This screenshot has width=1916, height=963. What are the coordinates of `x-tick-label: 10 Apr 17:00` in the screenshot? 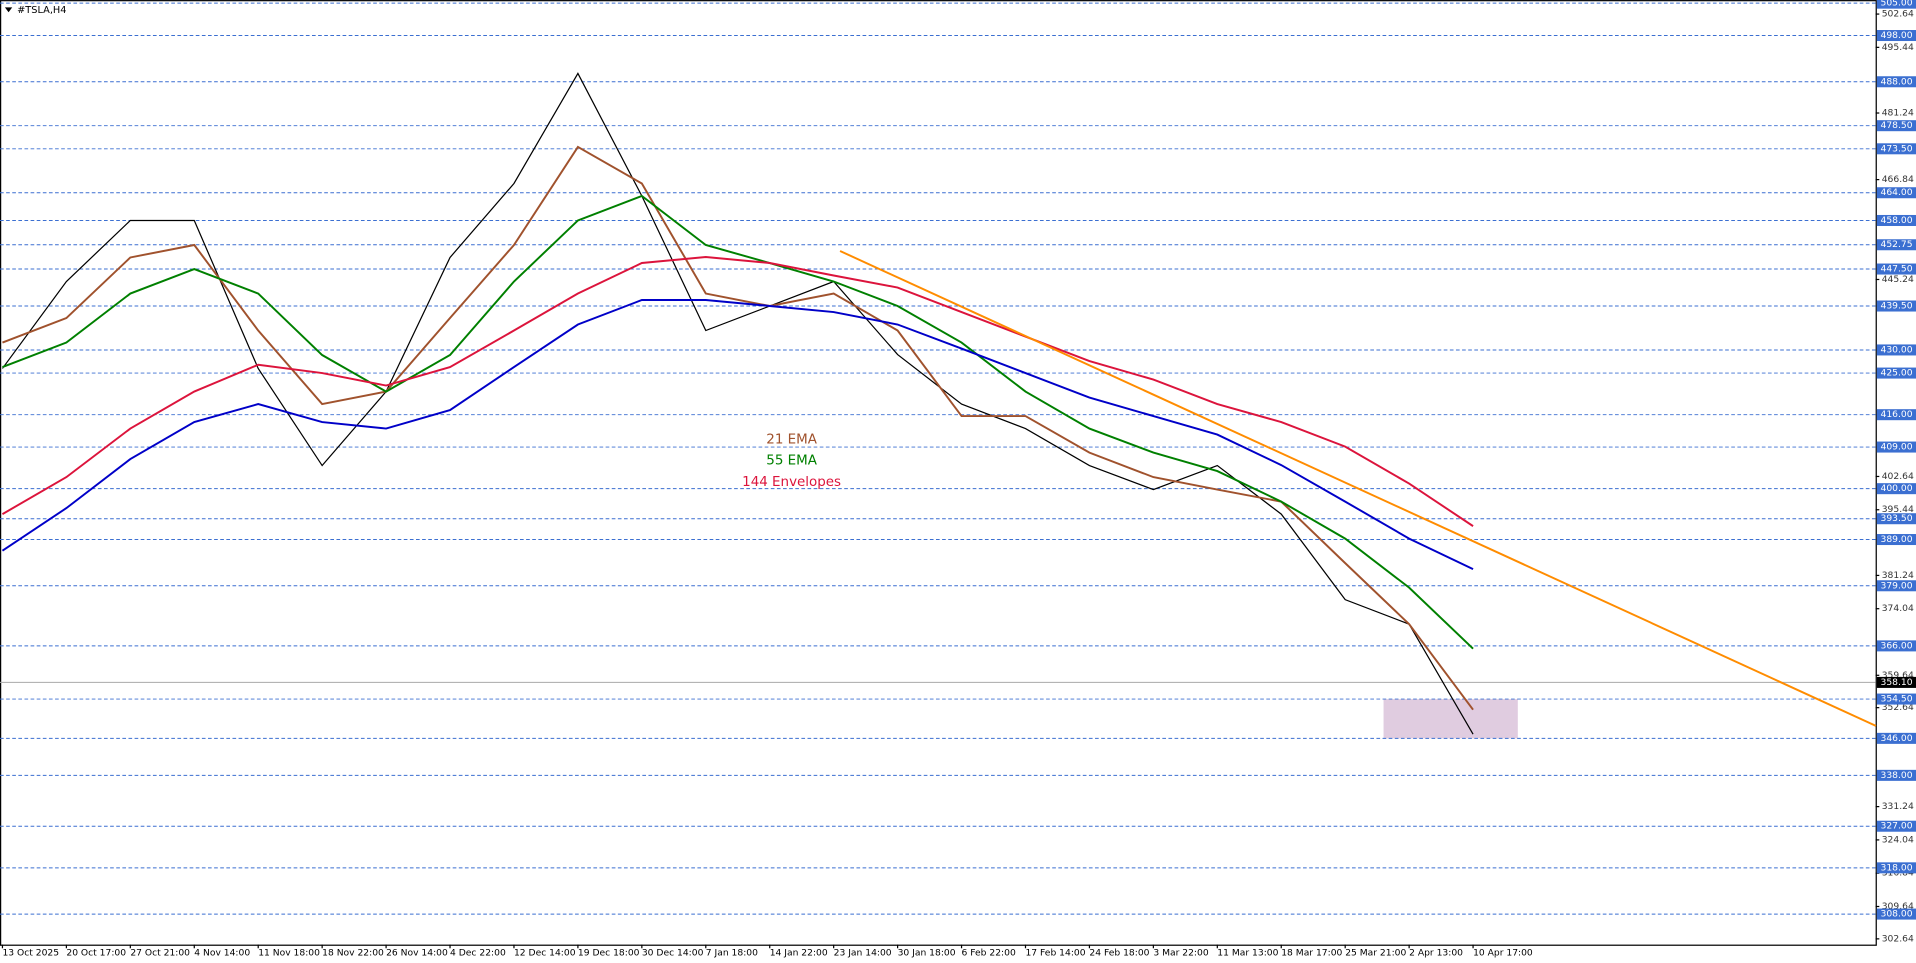 It's located at (1503, 953).